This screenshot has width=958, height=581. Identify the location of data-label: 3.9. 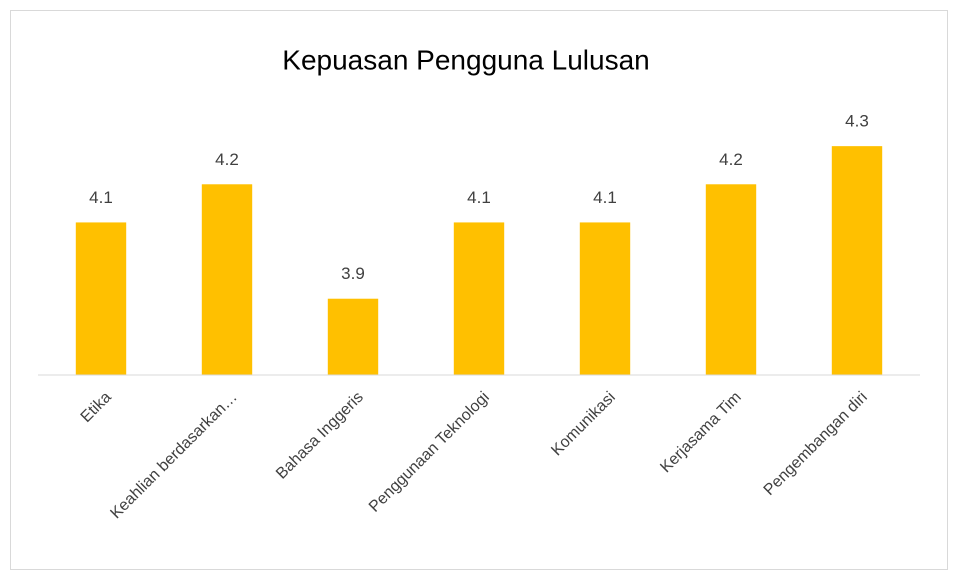
(353, 273).